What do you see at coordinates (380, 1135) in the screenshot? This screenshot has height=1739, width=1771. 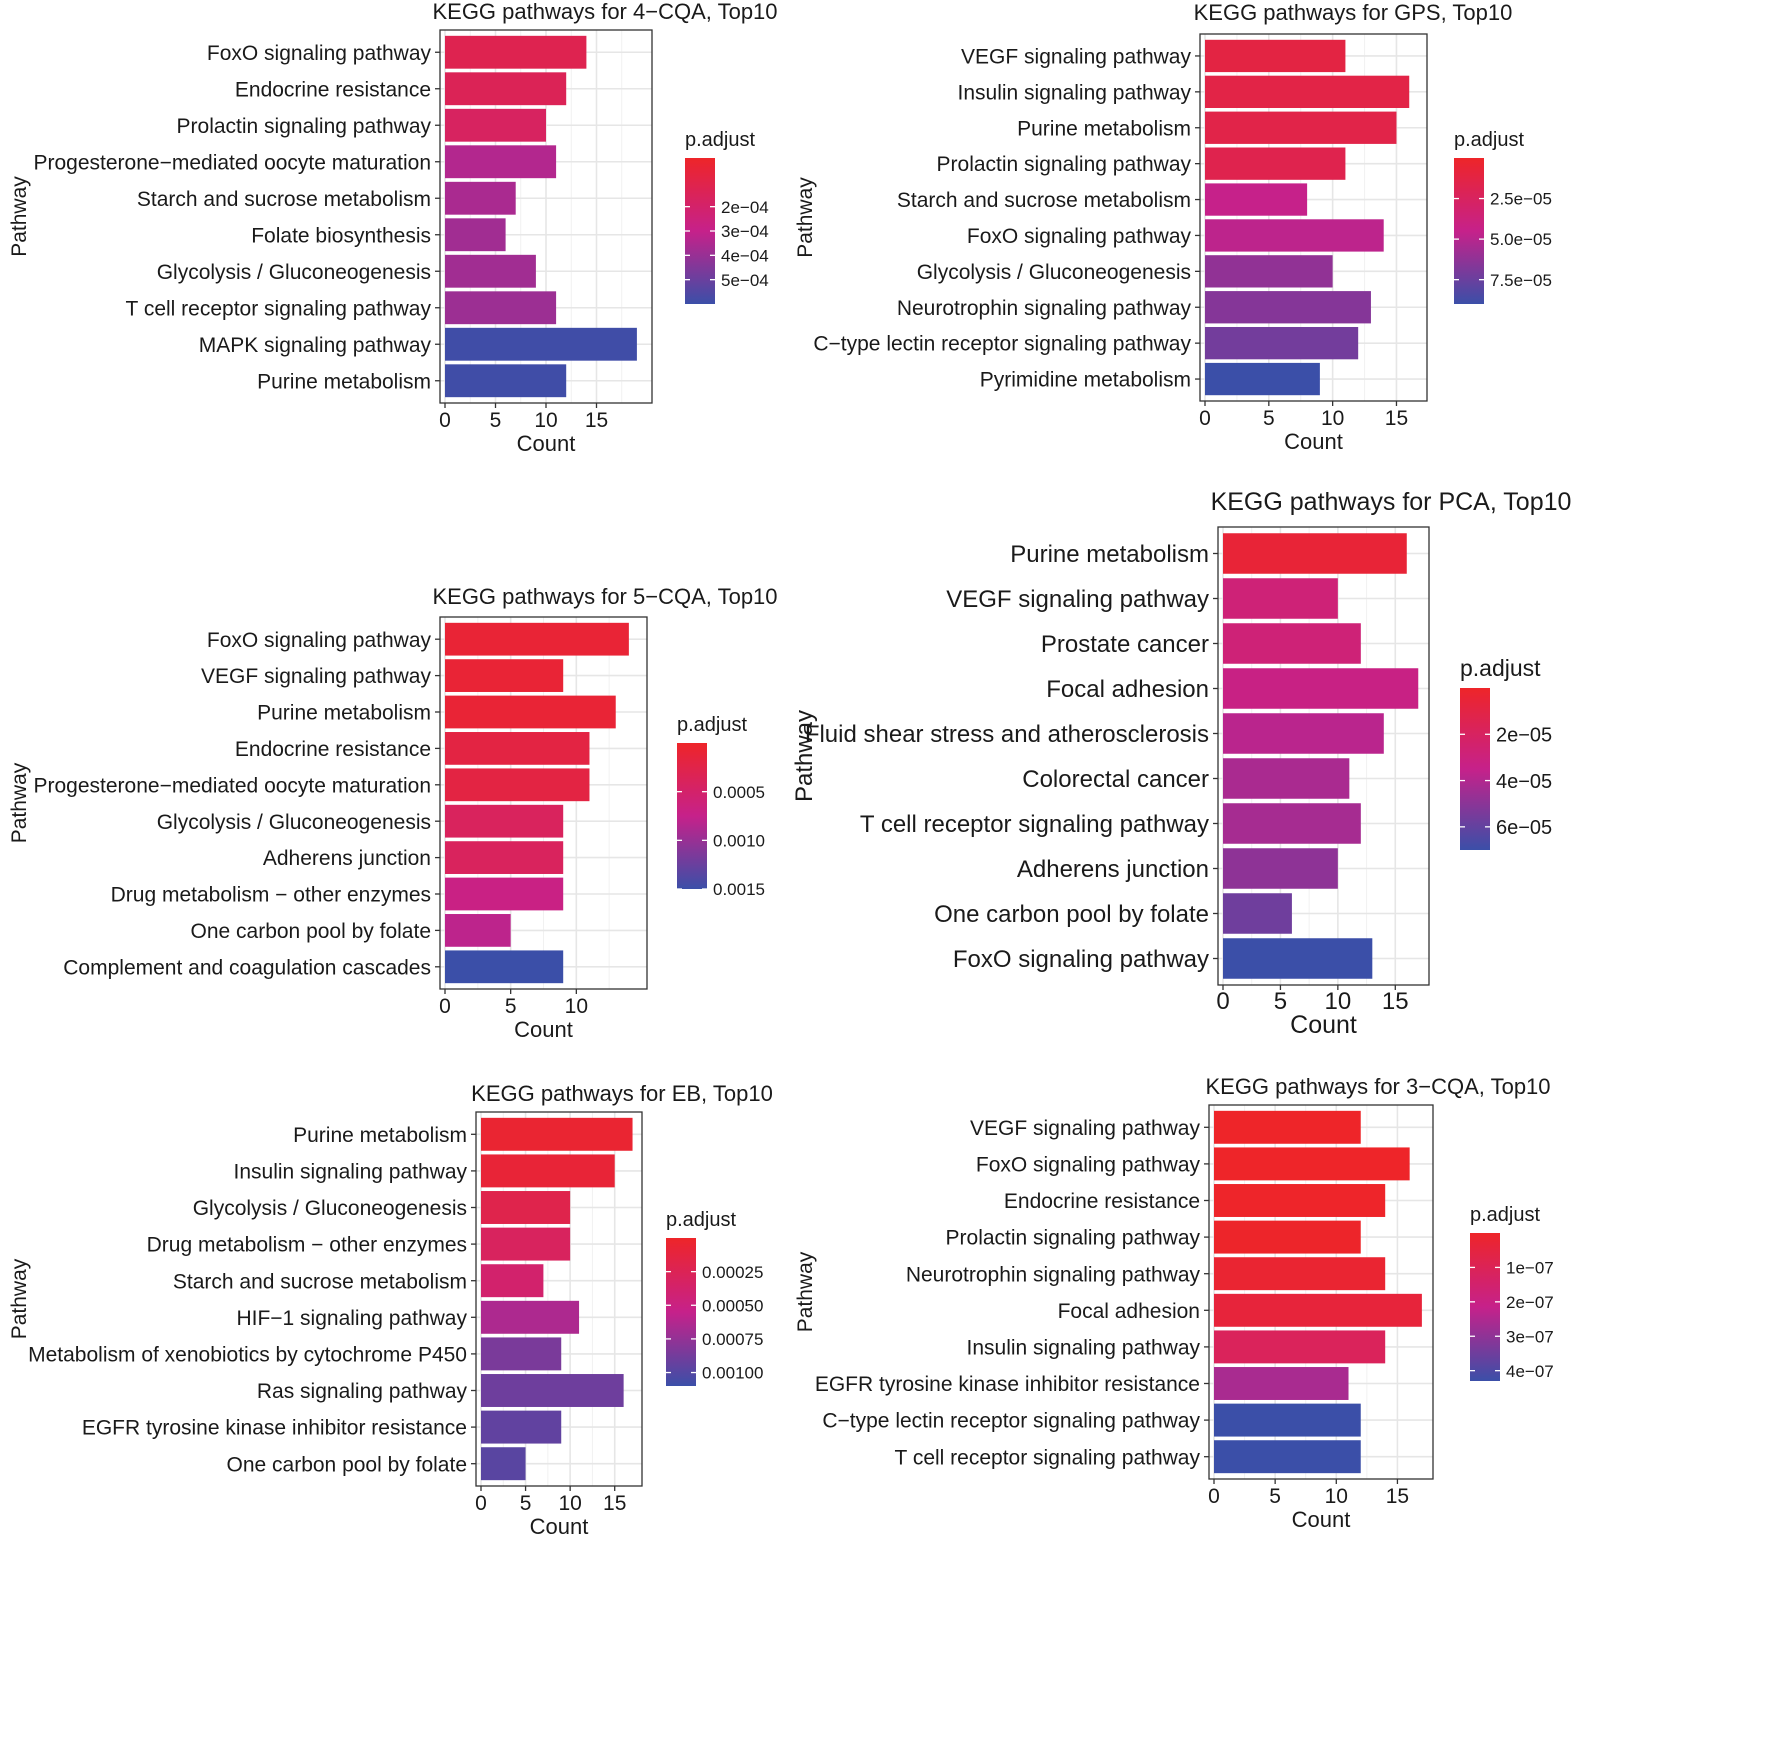 I see `y-tick-label: Purine metabolism` at bounding box center [380, 1135].